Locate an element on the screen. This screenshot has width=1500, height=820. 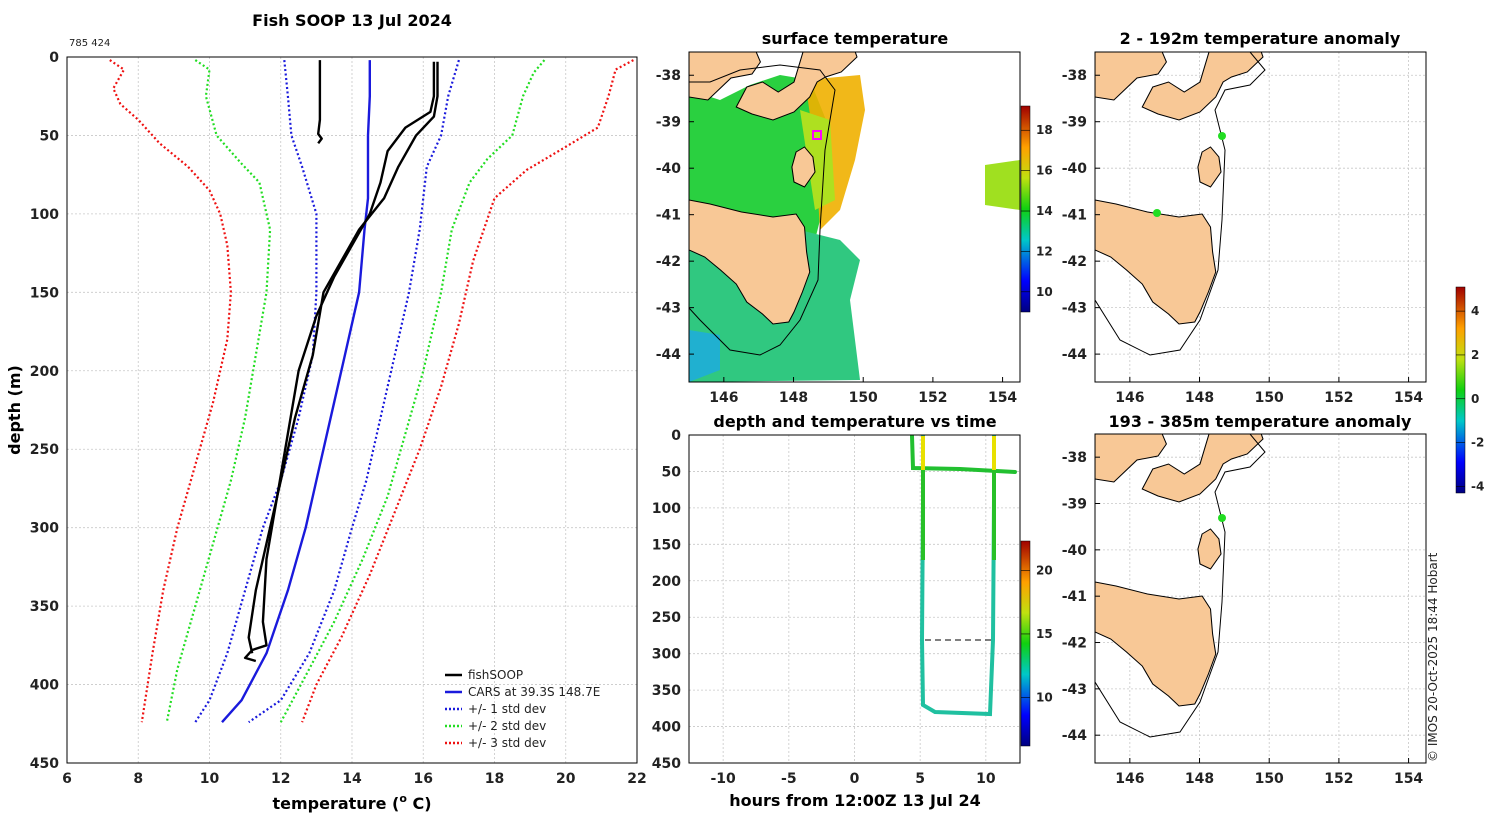
profile-ytick-50: 50 is located at coordinates (50, 136).